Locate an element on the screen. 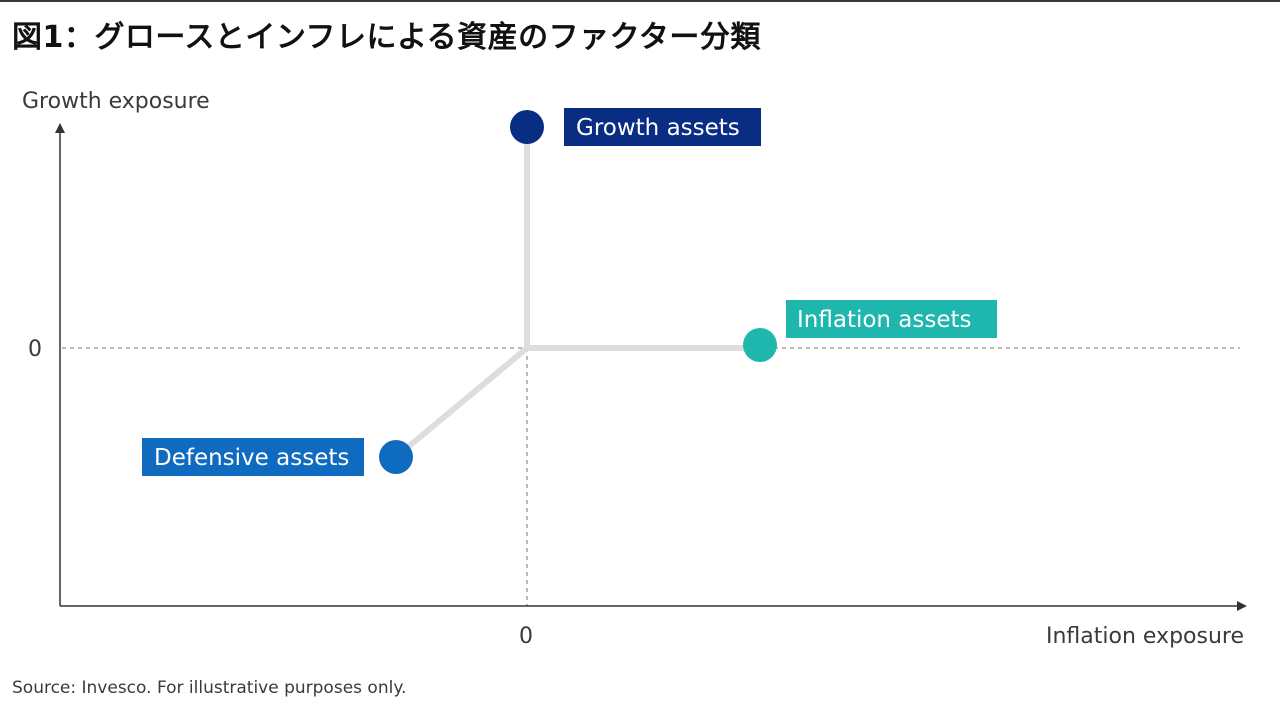 This screenshot has height=720, width=1280. inflation-label: Inflation assets is located at coordinates (891, 319).